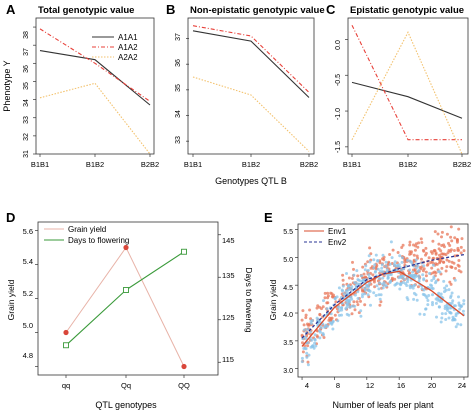  I want to click on series-line-a2a2, so click(407, 93).